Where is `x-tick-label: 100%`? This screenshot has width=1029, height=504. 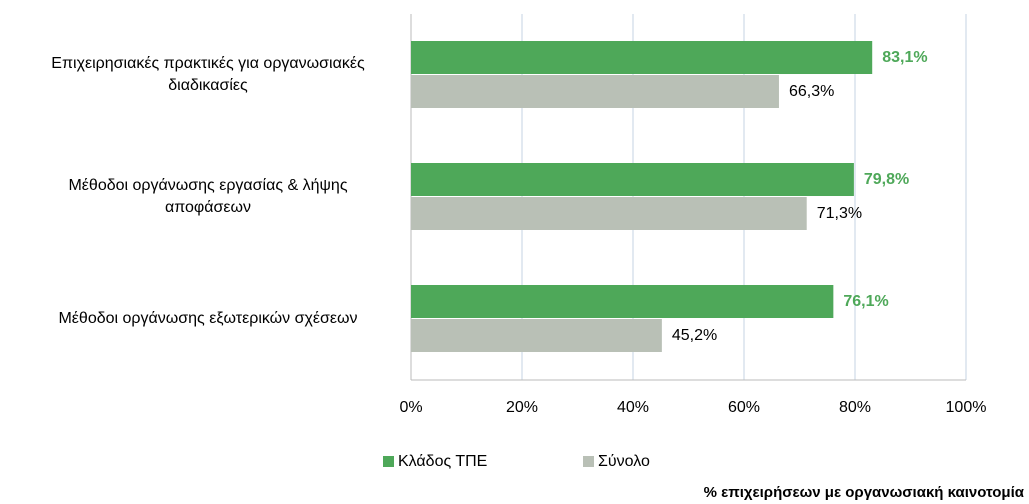 x-tick-label: 100% is located at coordinates (966, 407).